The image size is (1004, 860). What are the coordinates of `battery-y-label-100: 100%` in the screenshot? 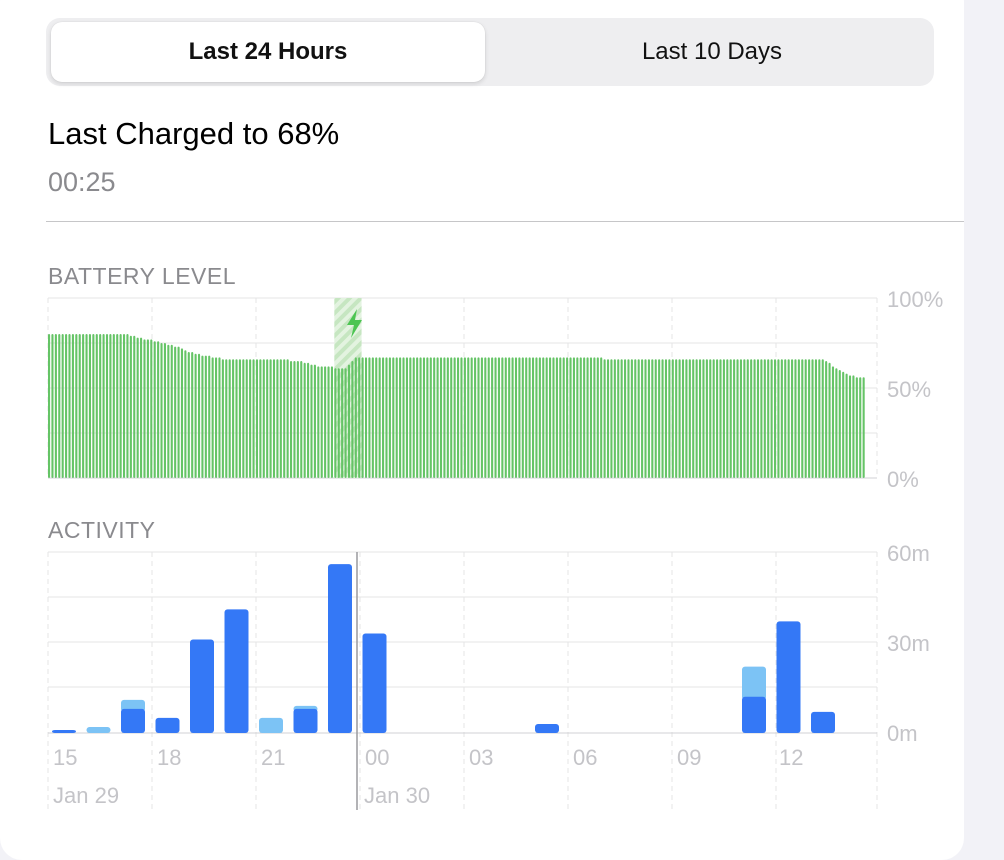 It's located at (915, 299).